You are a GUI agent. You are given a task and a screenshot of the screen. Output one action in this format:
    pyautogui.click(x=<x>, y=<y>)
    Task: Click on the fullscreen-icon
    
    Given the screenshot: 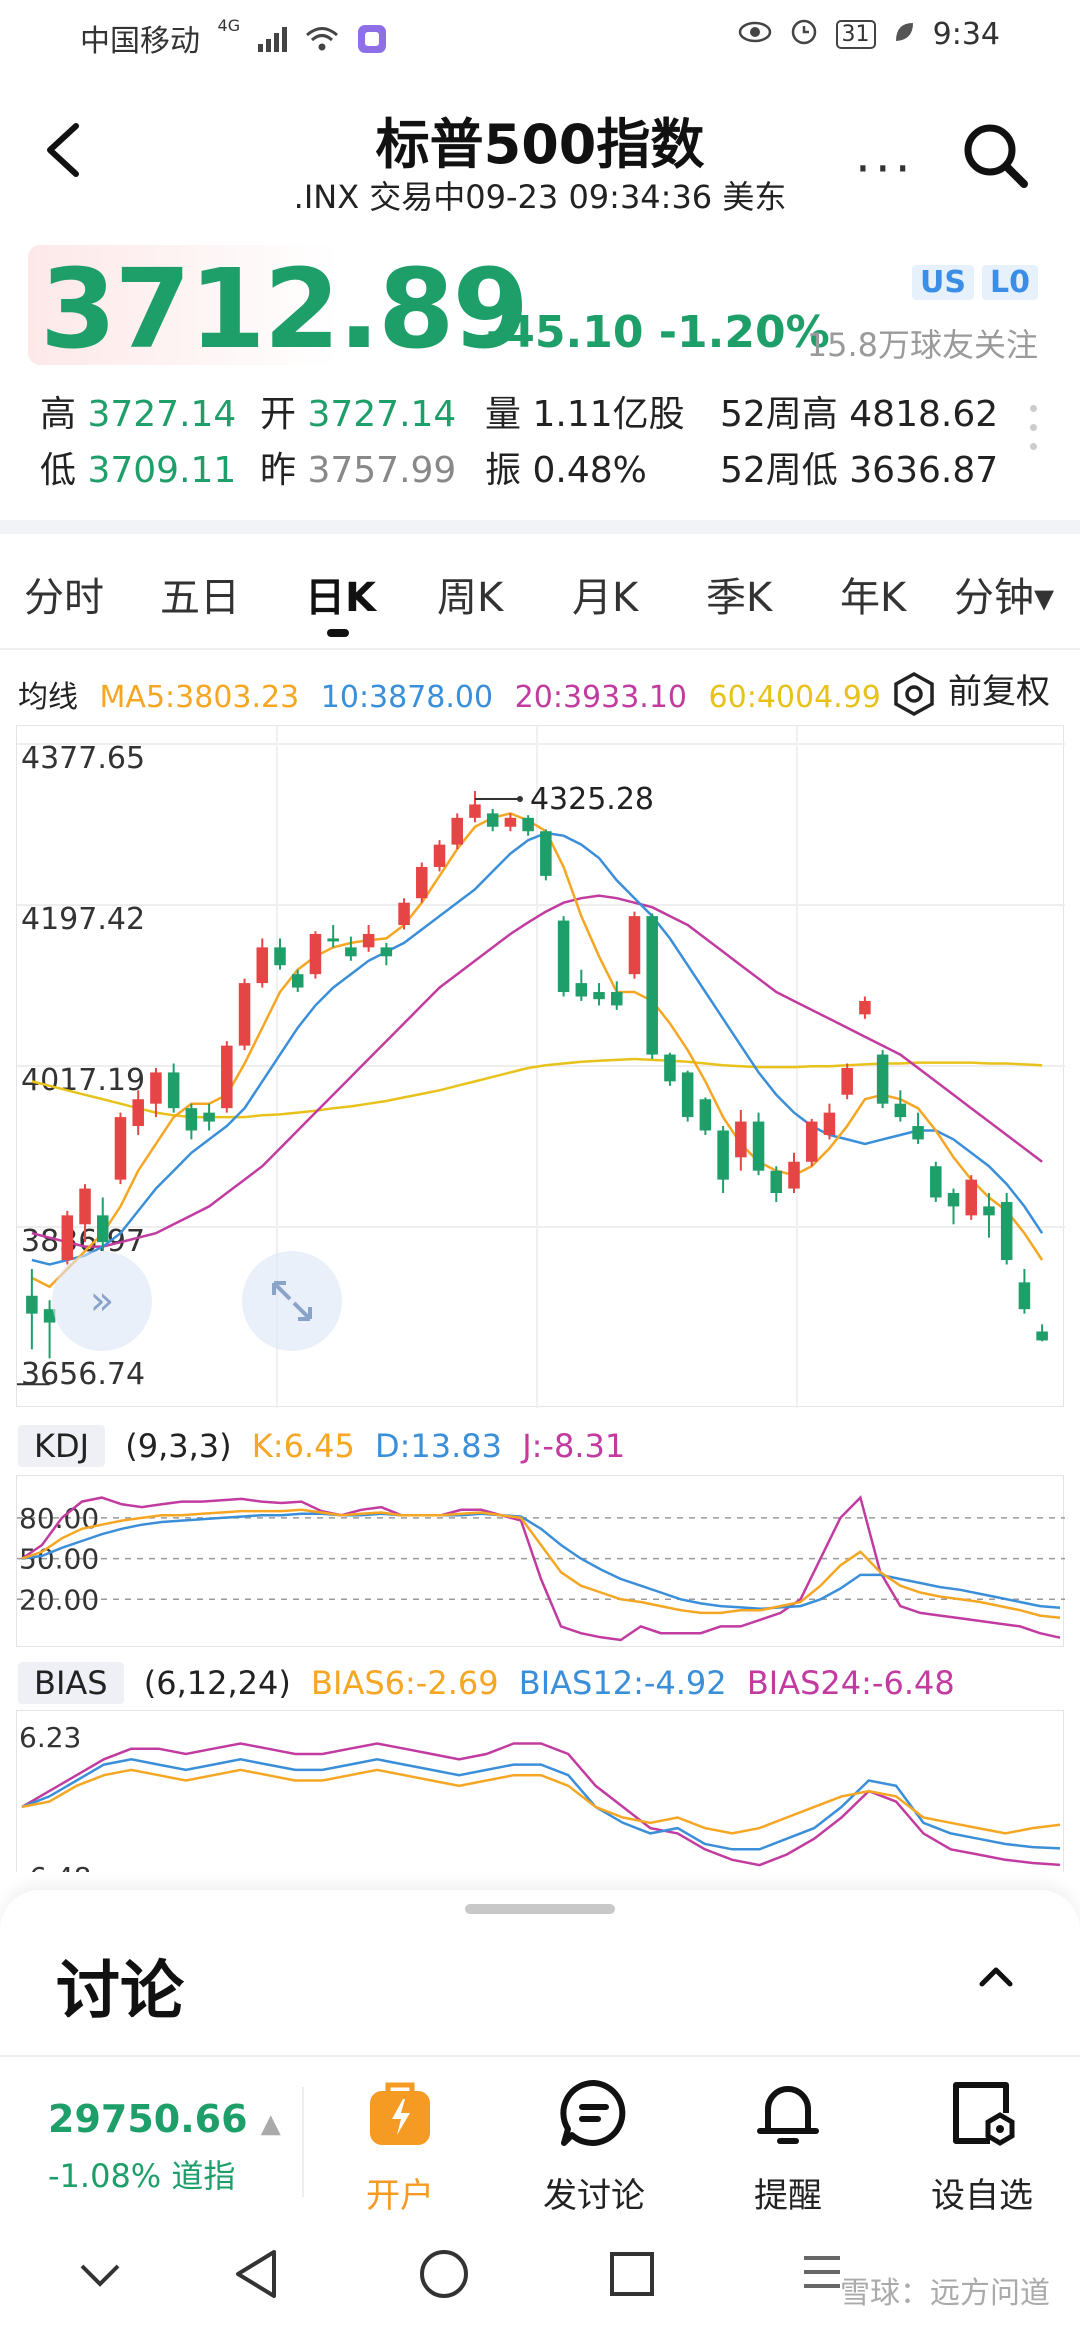 What is the action you would take?
    pyautogui.click(x=292, y=1301)
    